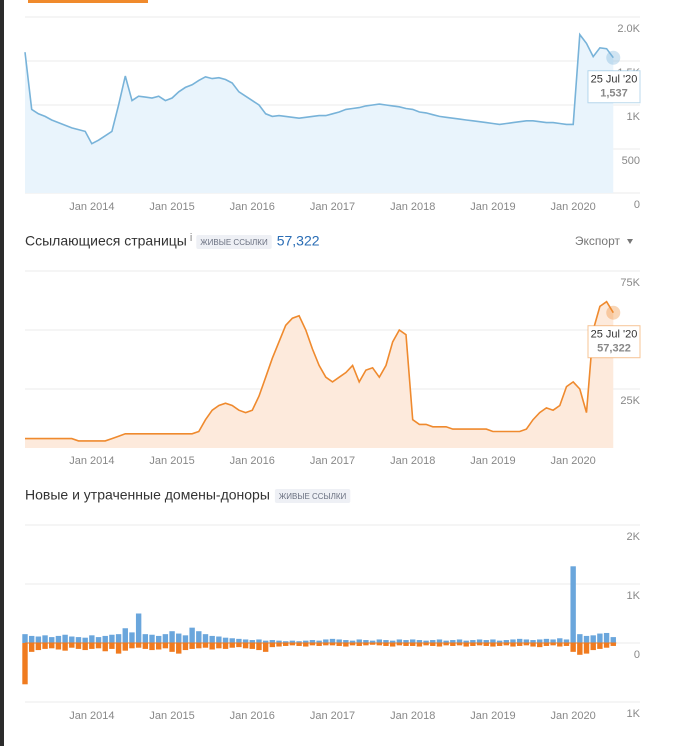 This screenshot has width=689, height=746. Describe the element at coordinates (634, 537) in the screenshot. I see `y-tick-label: 2K` at that location.